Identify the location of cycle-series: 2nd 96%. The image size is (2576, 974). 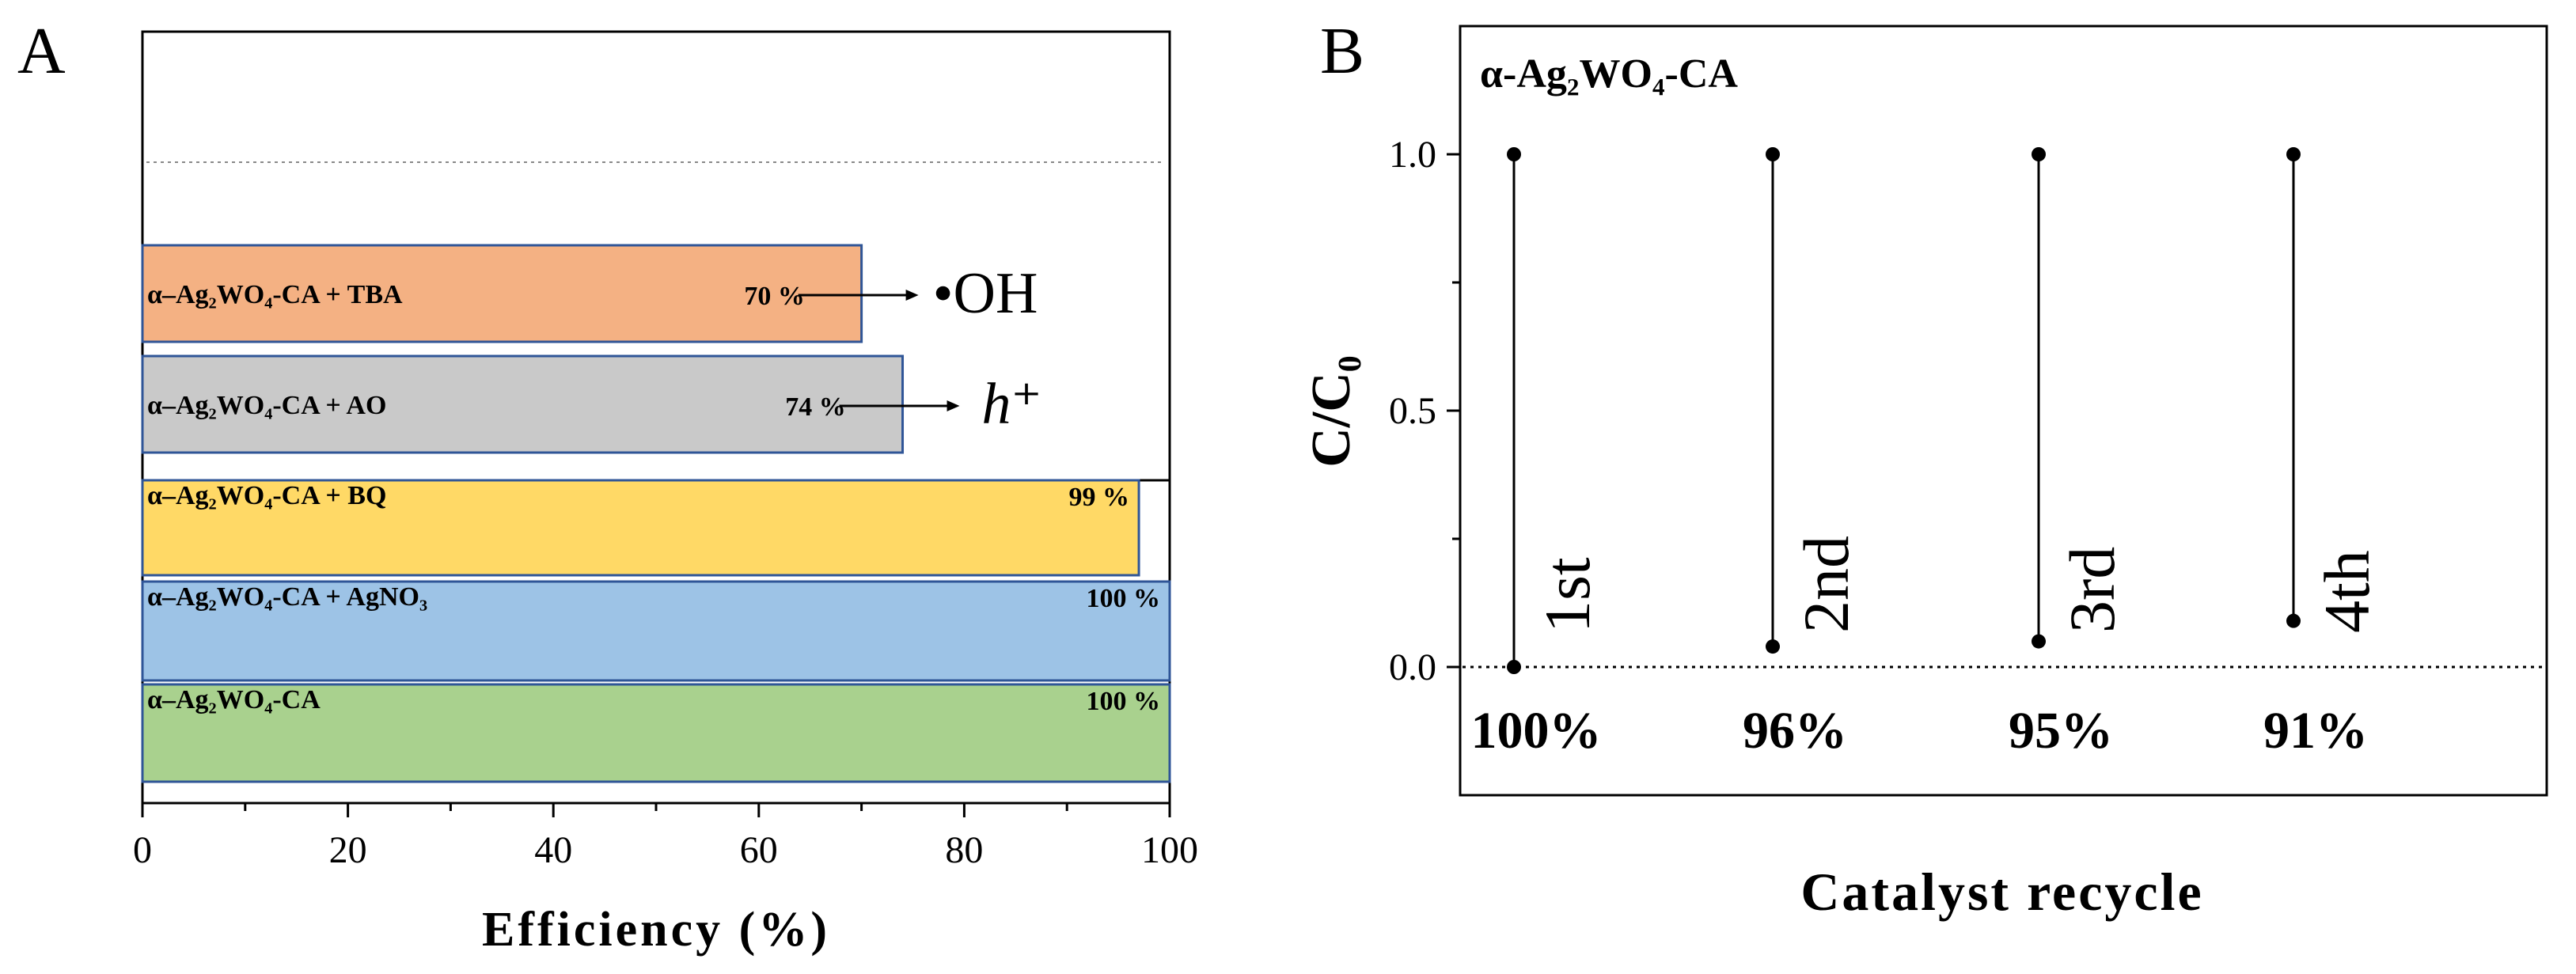
(1802, 453).